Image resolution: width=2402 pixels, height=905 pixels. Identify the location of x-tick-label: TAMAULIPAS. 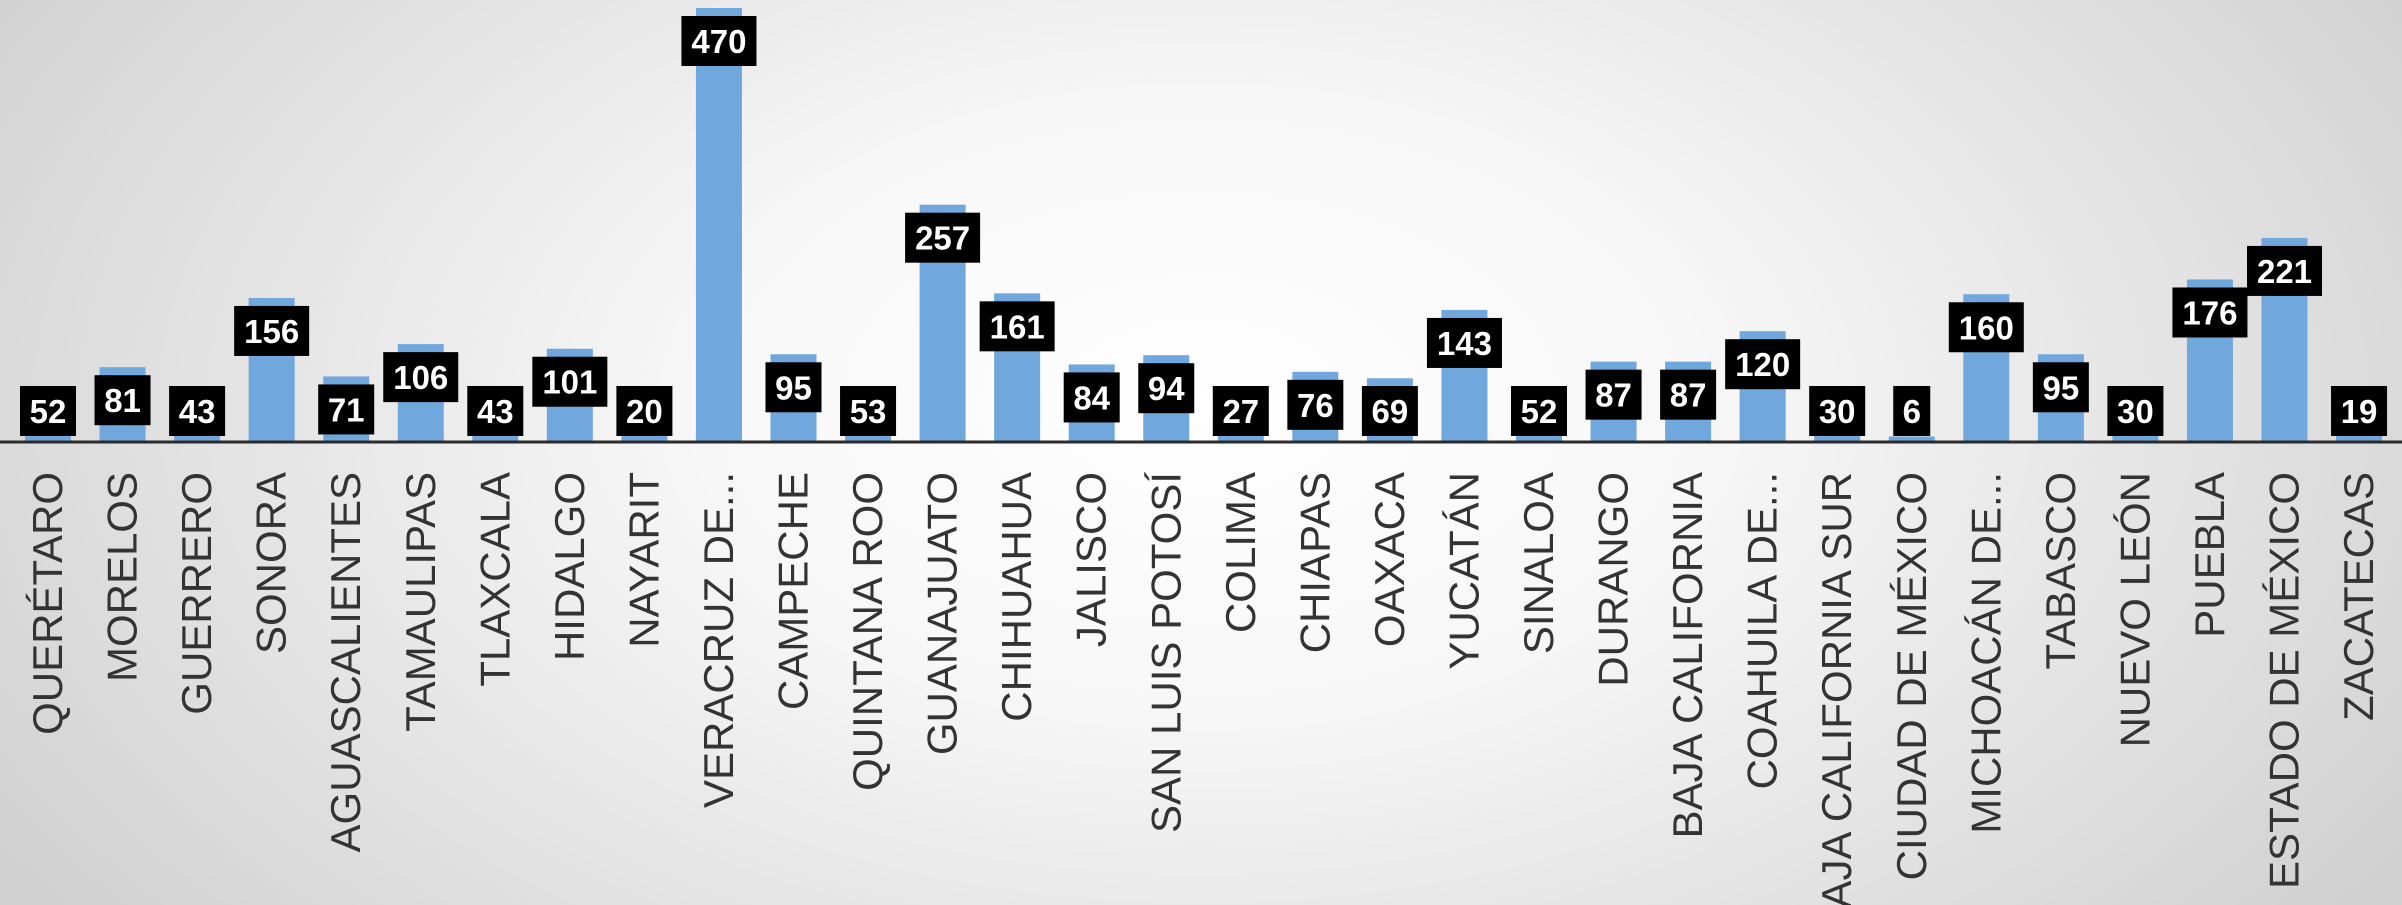
(420, 602).